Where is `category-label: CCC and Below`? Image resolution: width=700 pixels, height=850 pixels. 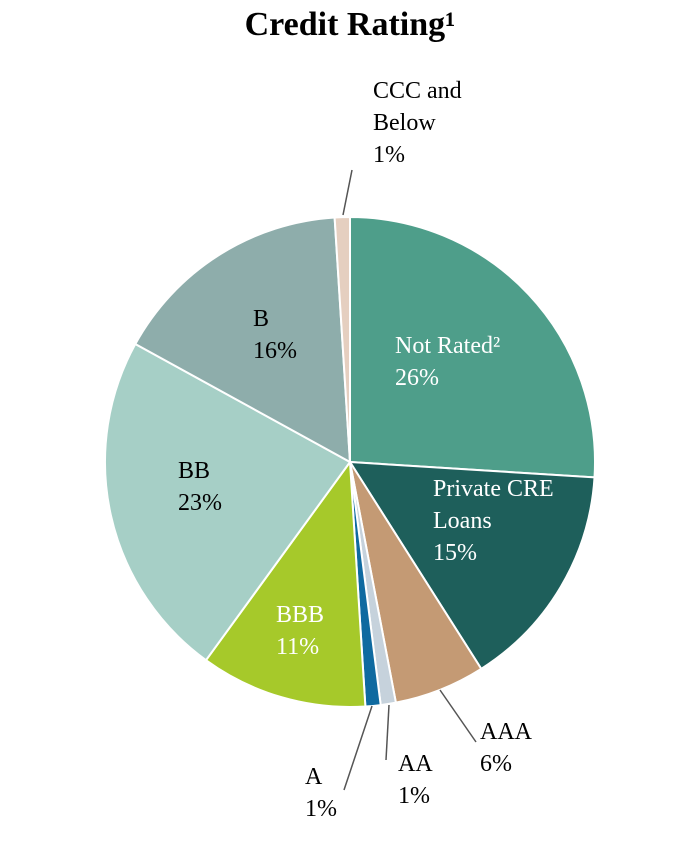
category-label: CCC and Below is located at coordinates (417, 107).